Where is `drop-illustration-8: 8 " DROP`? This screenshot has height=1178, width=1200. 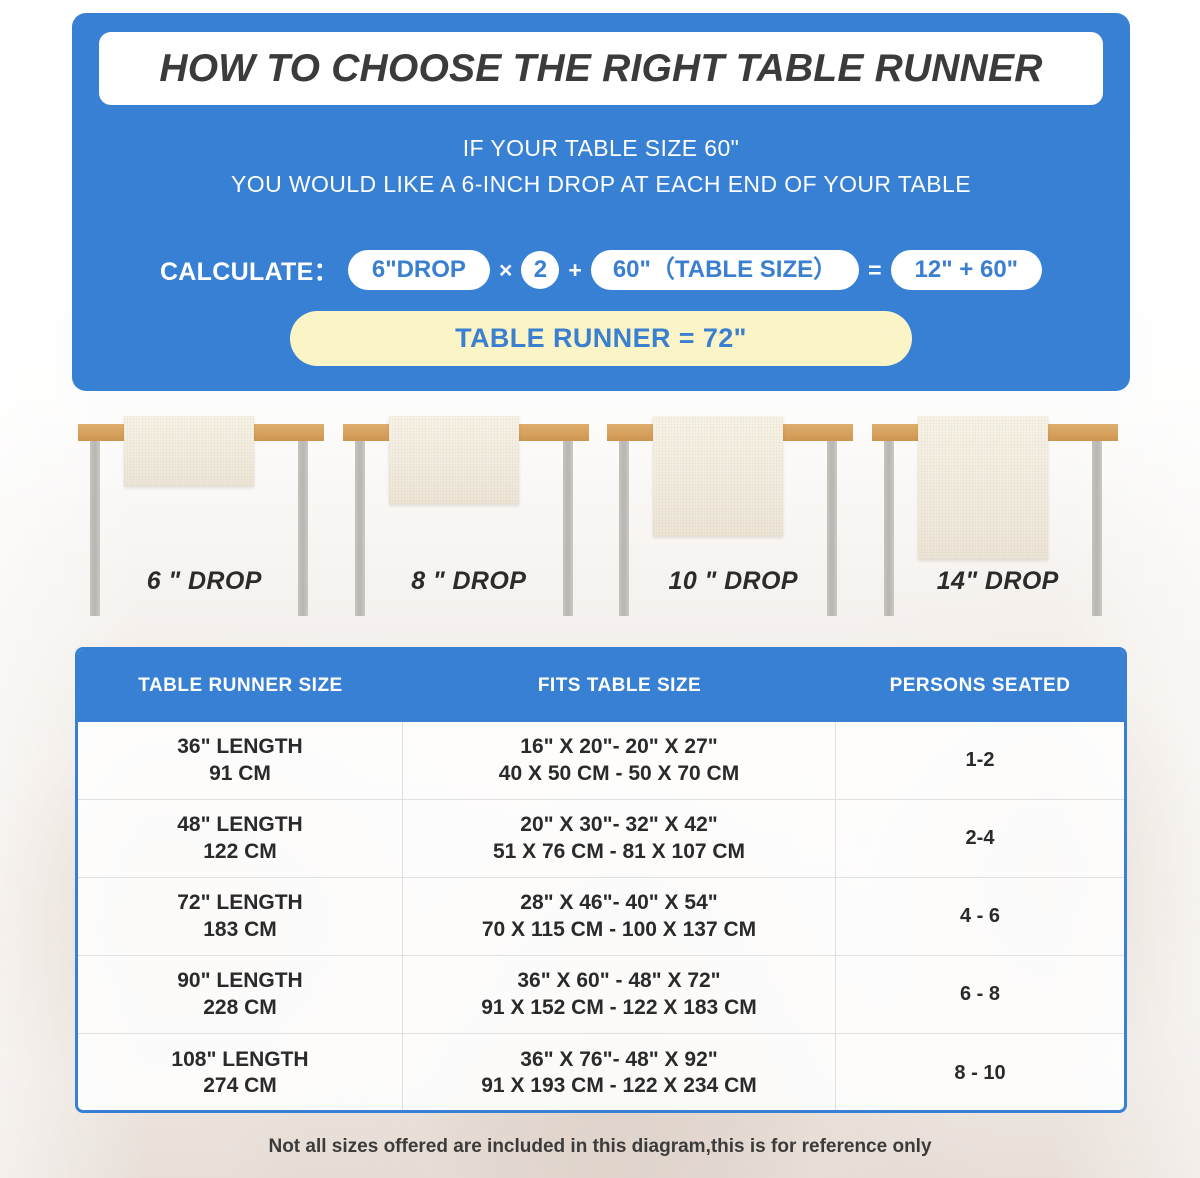
drop-illustration-8: 8 " DROP is located at coordinates (469, 516).